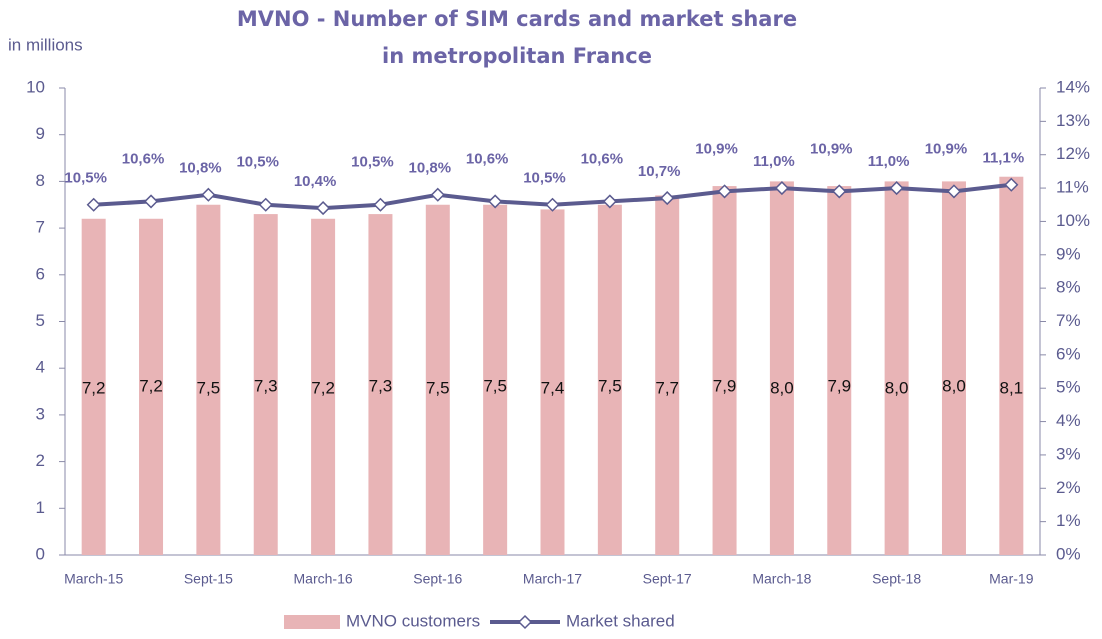  What do you see at coordinates (552, 579) in the screenshot?
I see `x-tick-label: March-17` at bounding box center [552, 579].